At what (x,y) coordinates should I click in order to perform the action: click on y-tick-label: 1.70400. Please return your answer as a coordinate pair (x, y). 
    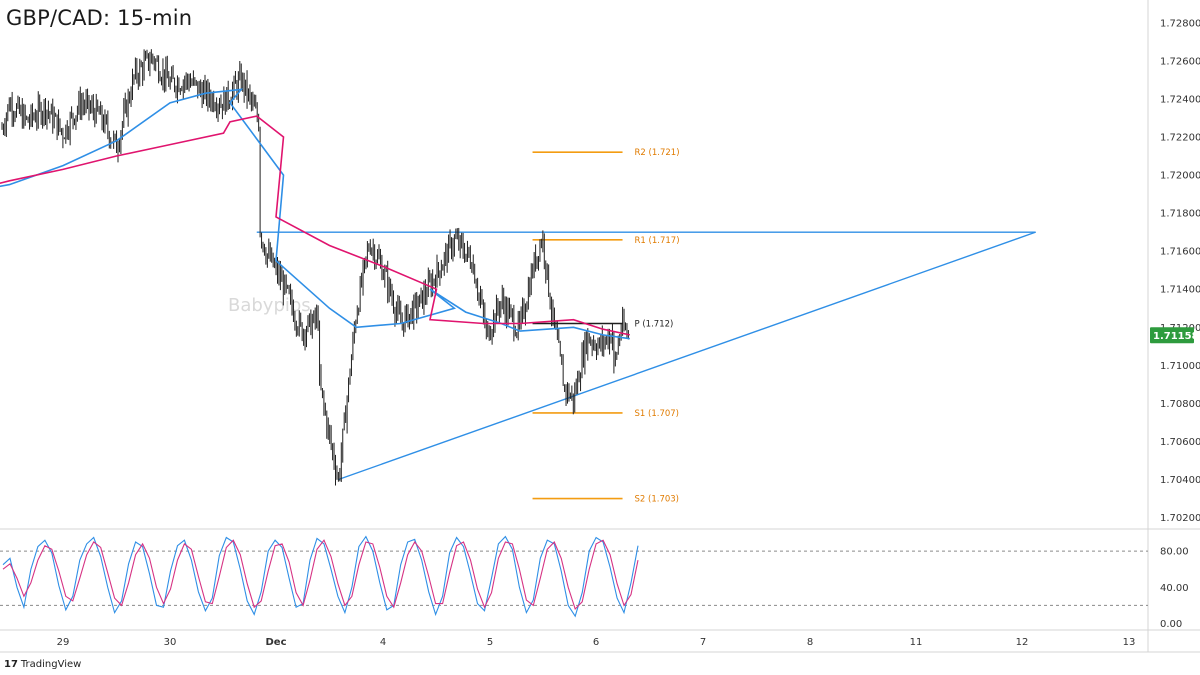
    Looking at the image, I should click on (1180, 480).